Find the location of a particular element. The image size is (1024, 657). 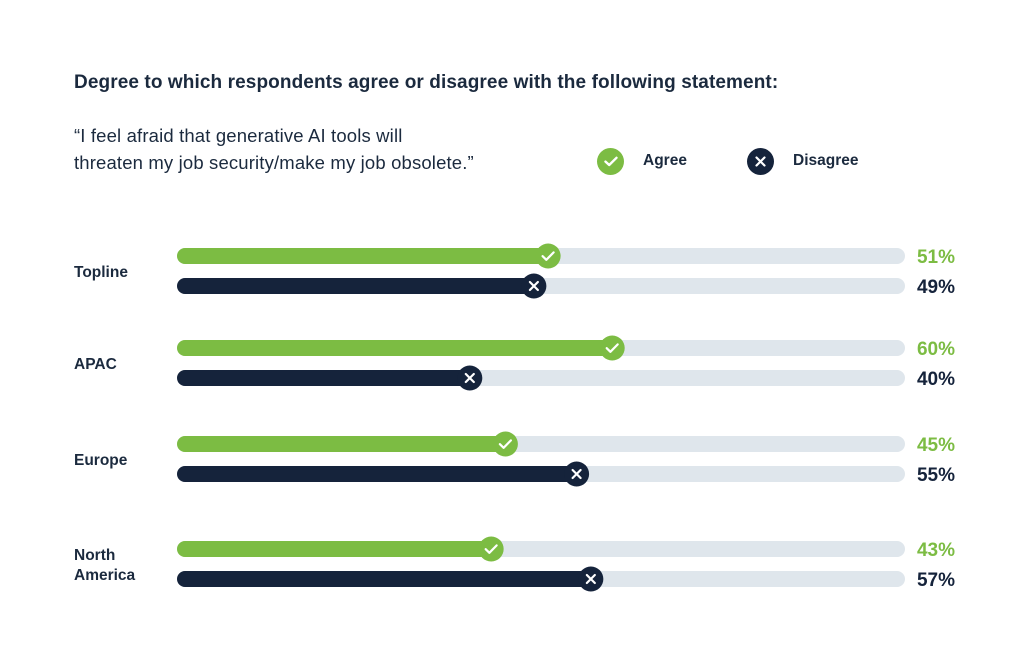

bar-group: APAC 60% 40% is located at coordinates (514, 363).